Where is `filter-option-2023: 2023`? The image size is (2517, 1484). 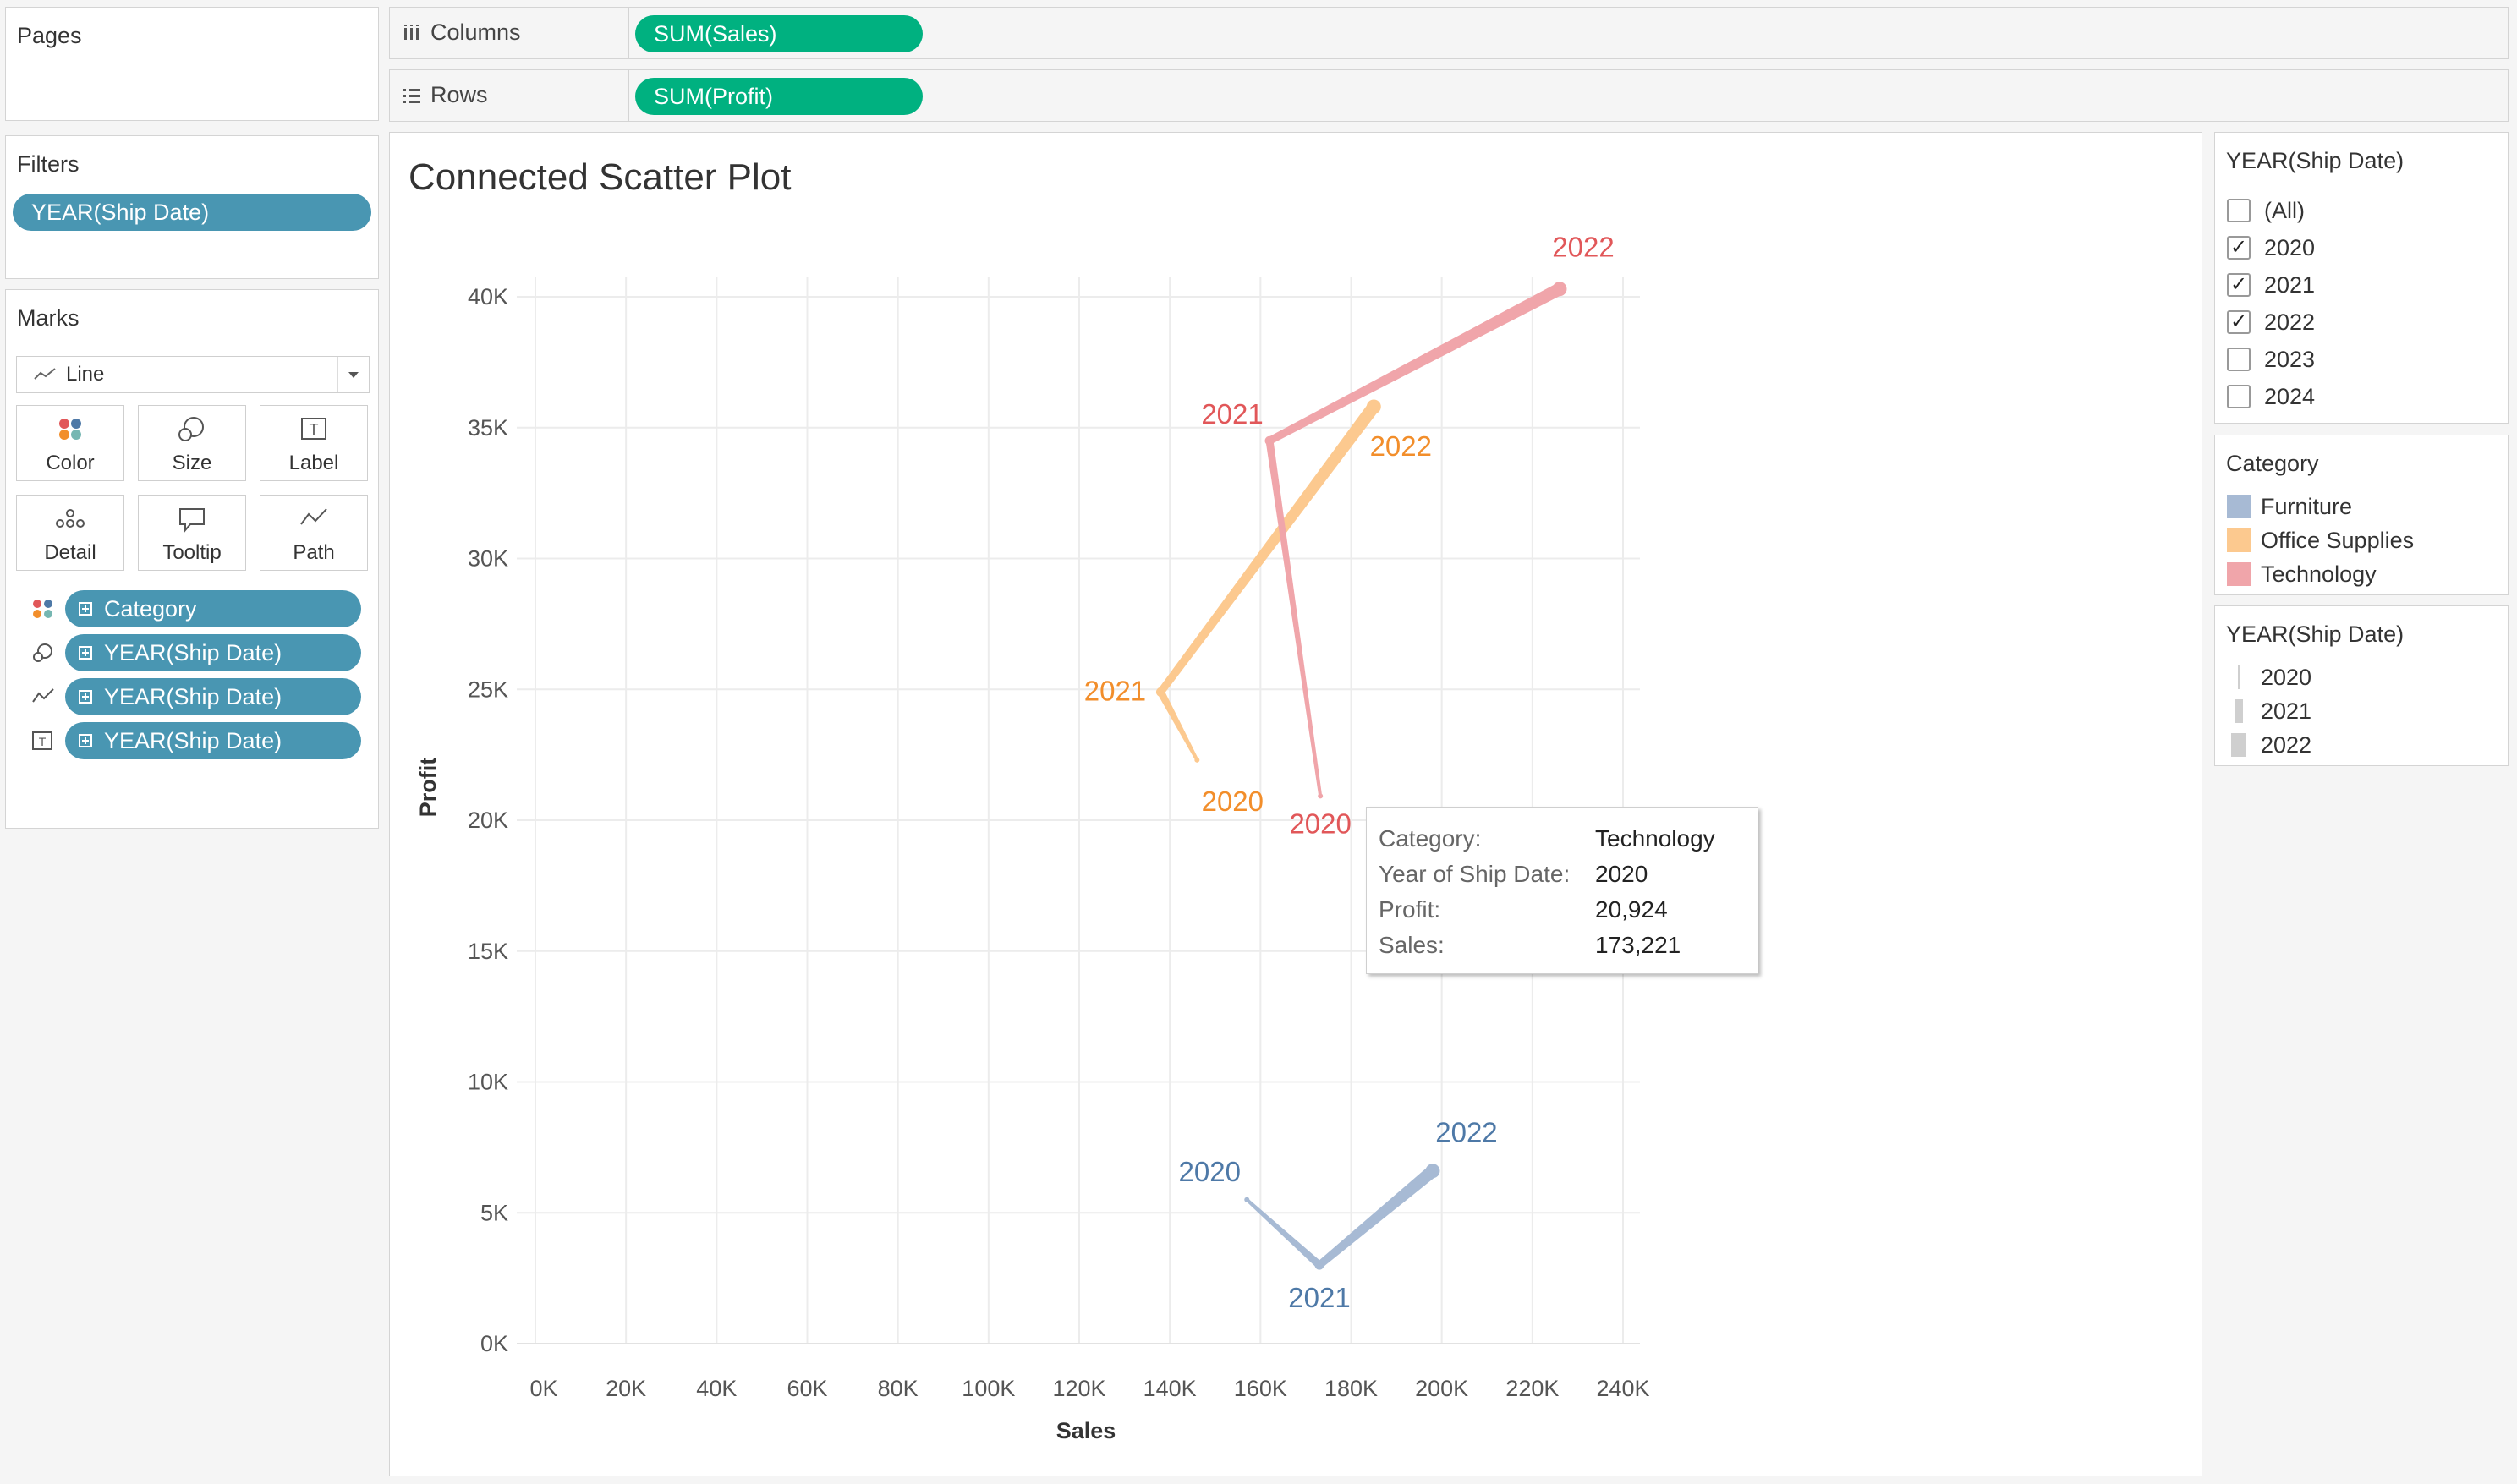 filter-option-2023: 2023 is located at coordinates (2271, 359).